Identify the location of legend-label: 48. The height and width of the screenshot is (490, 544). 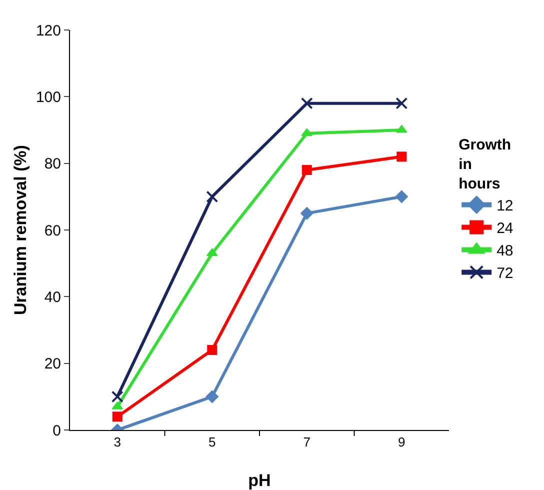
(505, 251).